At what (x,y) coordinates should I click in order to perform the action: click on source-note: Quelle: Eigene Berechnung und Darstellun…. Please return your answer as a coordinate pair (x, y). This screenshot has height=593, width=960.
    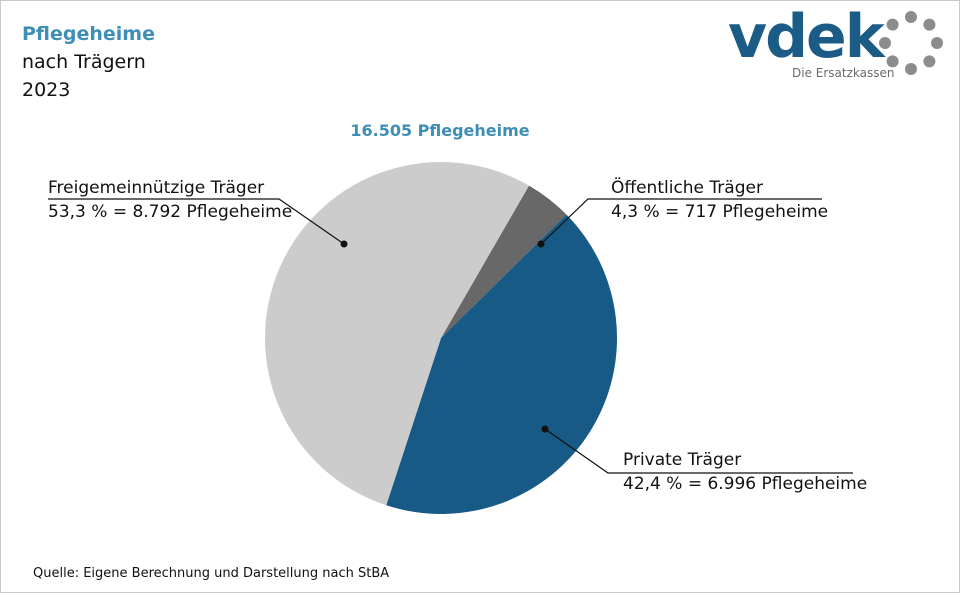
    Looking at the image, I should click on (211, 573).